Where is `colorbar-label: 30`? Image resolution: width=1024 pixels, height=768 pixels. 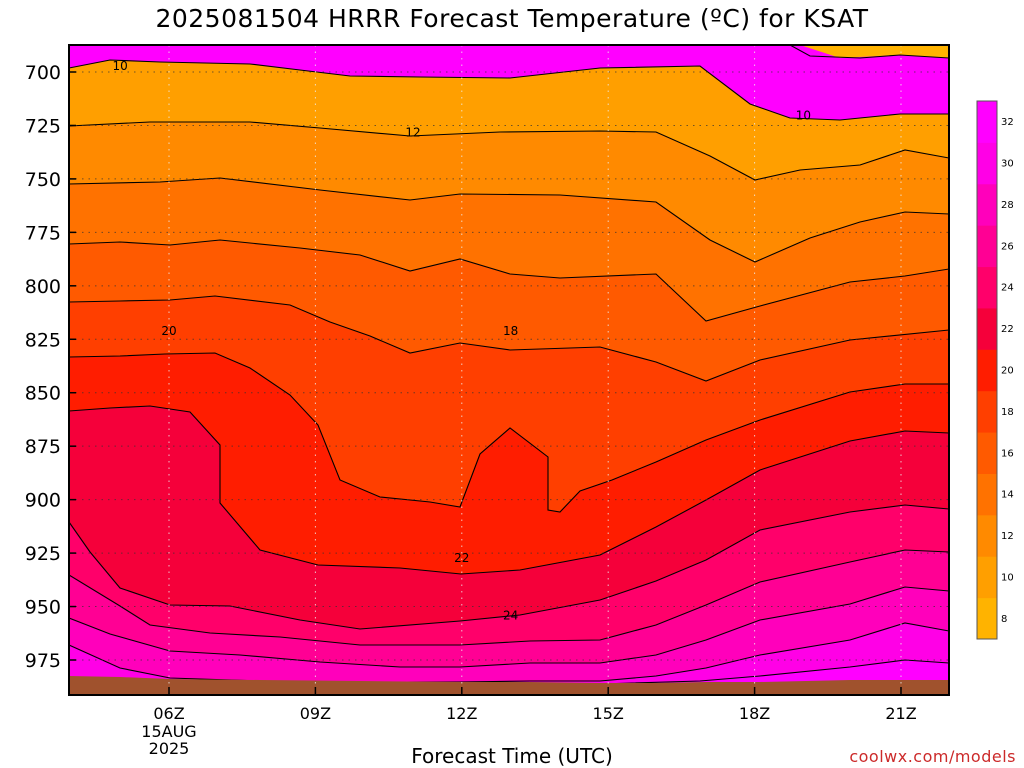
colorbar-label: 30 is located at coordinates (1007, 164).